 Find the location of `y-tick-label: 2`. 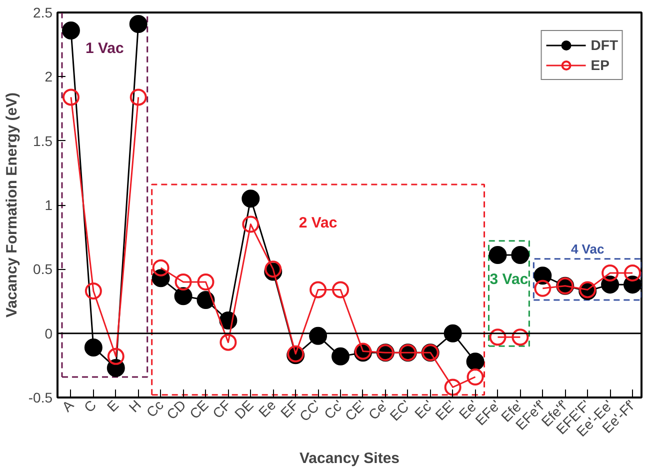

y-tick-label: 2 is located at coordinates (48, 76).